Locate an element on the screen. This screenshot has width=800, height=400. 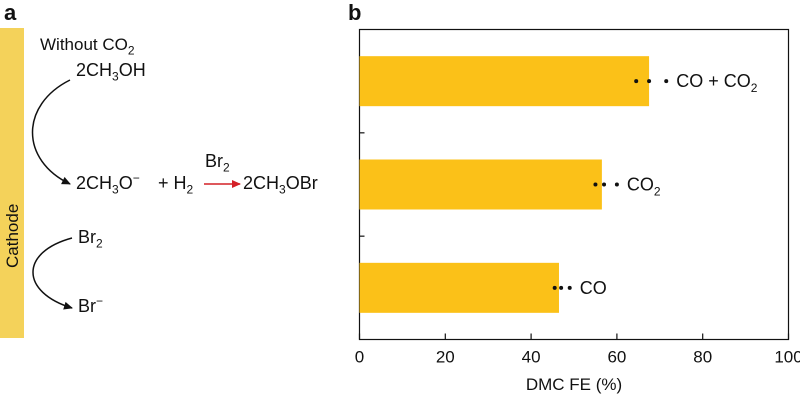
x-tick-label-5: 100 is located at coordinates (787, 357).